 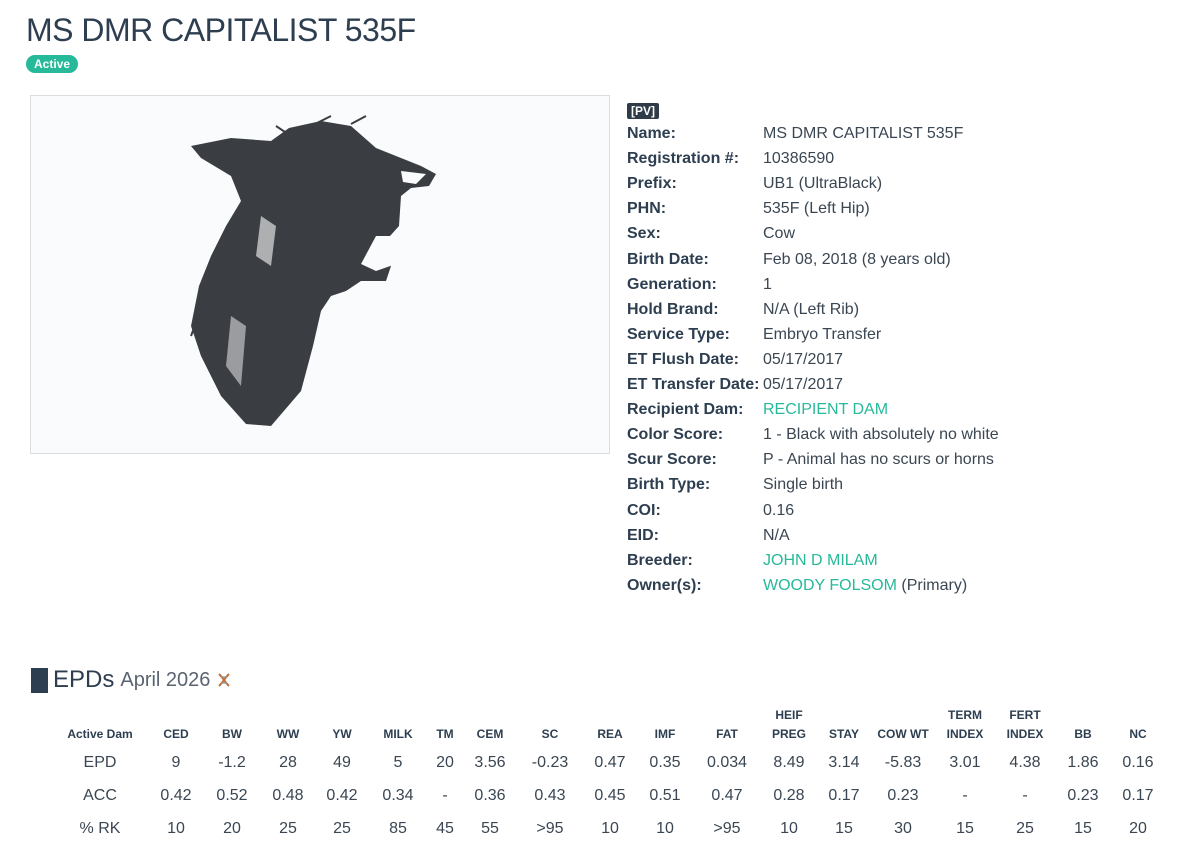 I want to click on epd-cell: 55, so click(x=490, y=828).